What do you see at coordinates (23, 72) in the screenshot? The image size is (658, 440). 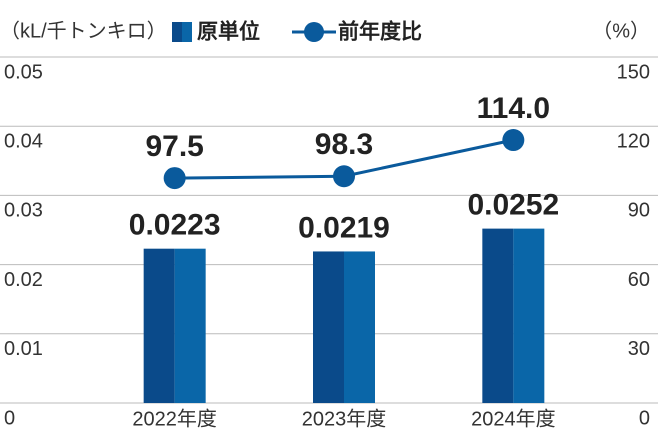 I see `y-tick-label: 0.05` at bounding box center [23, 72].